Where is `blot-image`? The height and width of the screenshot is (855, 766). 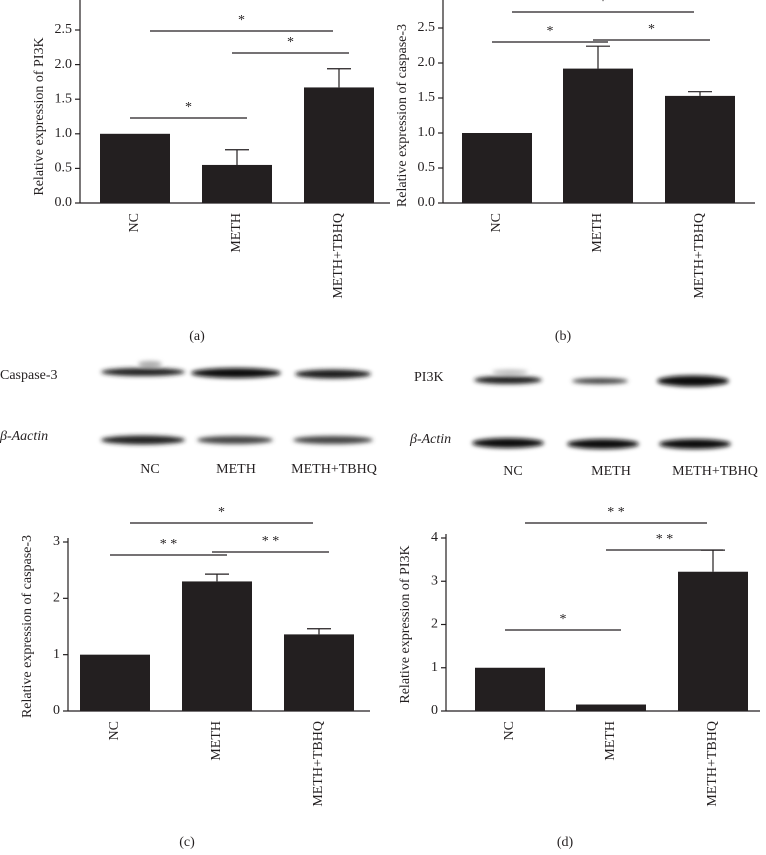 blot-image is located at coordinates (416, 405).